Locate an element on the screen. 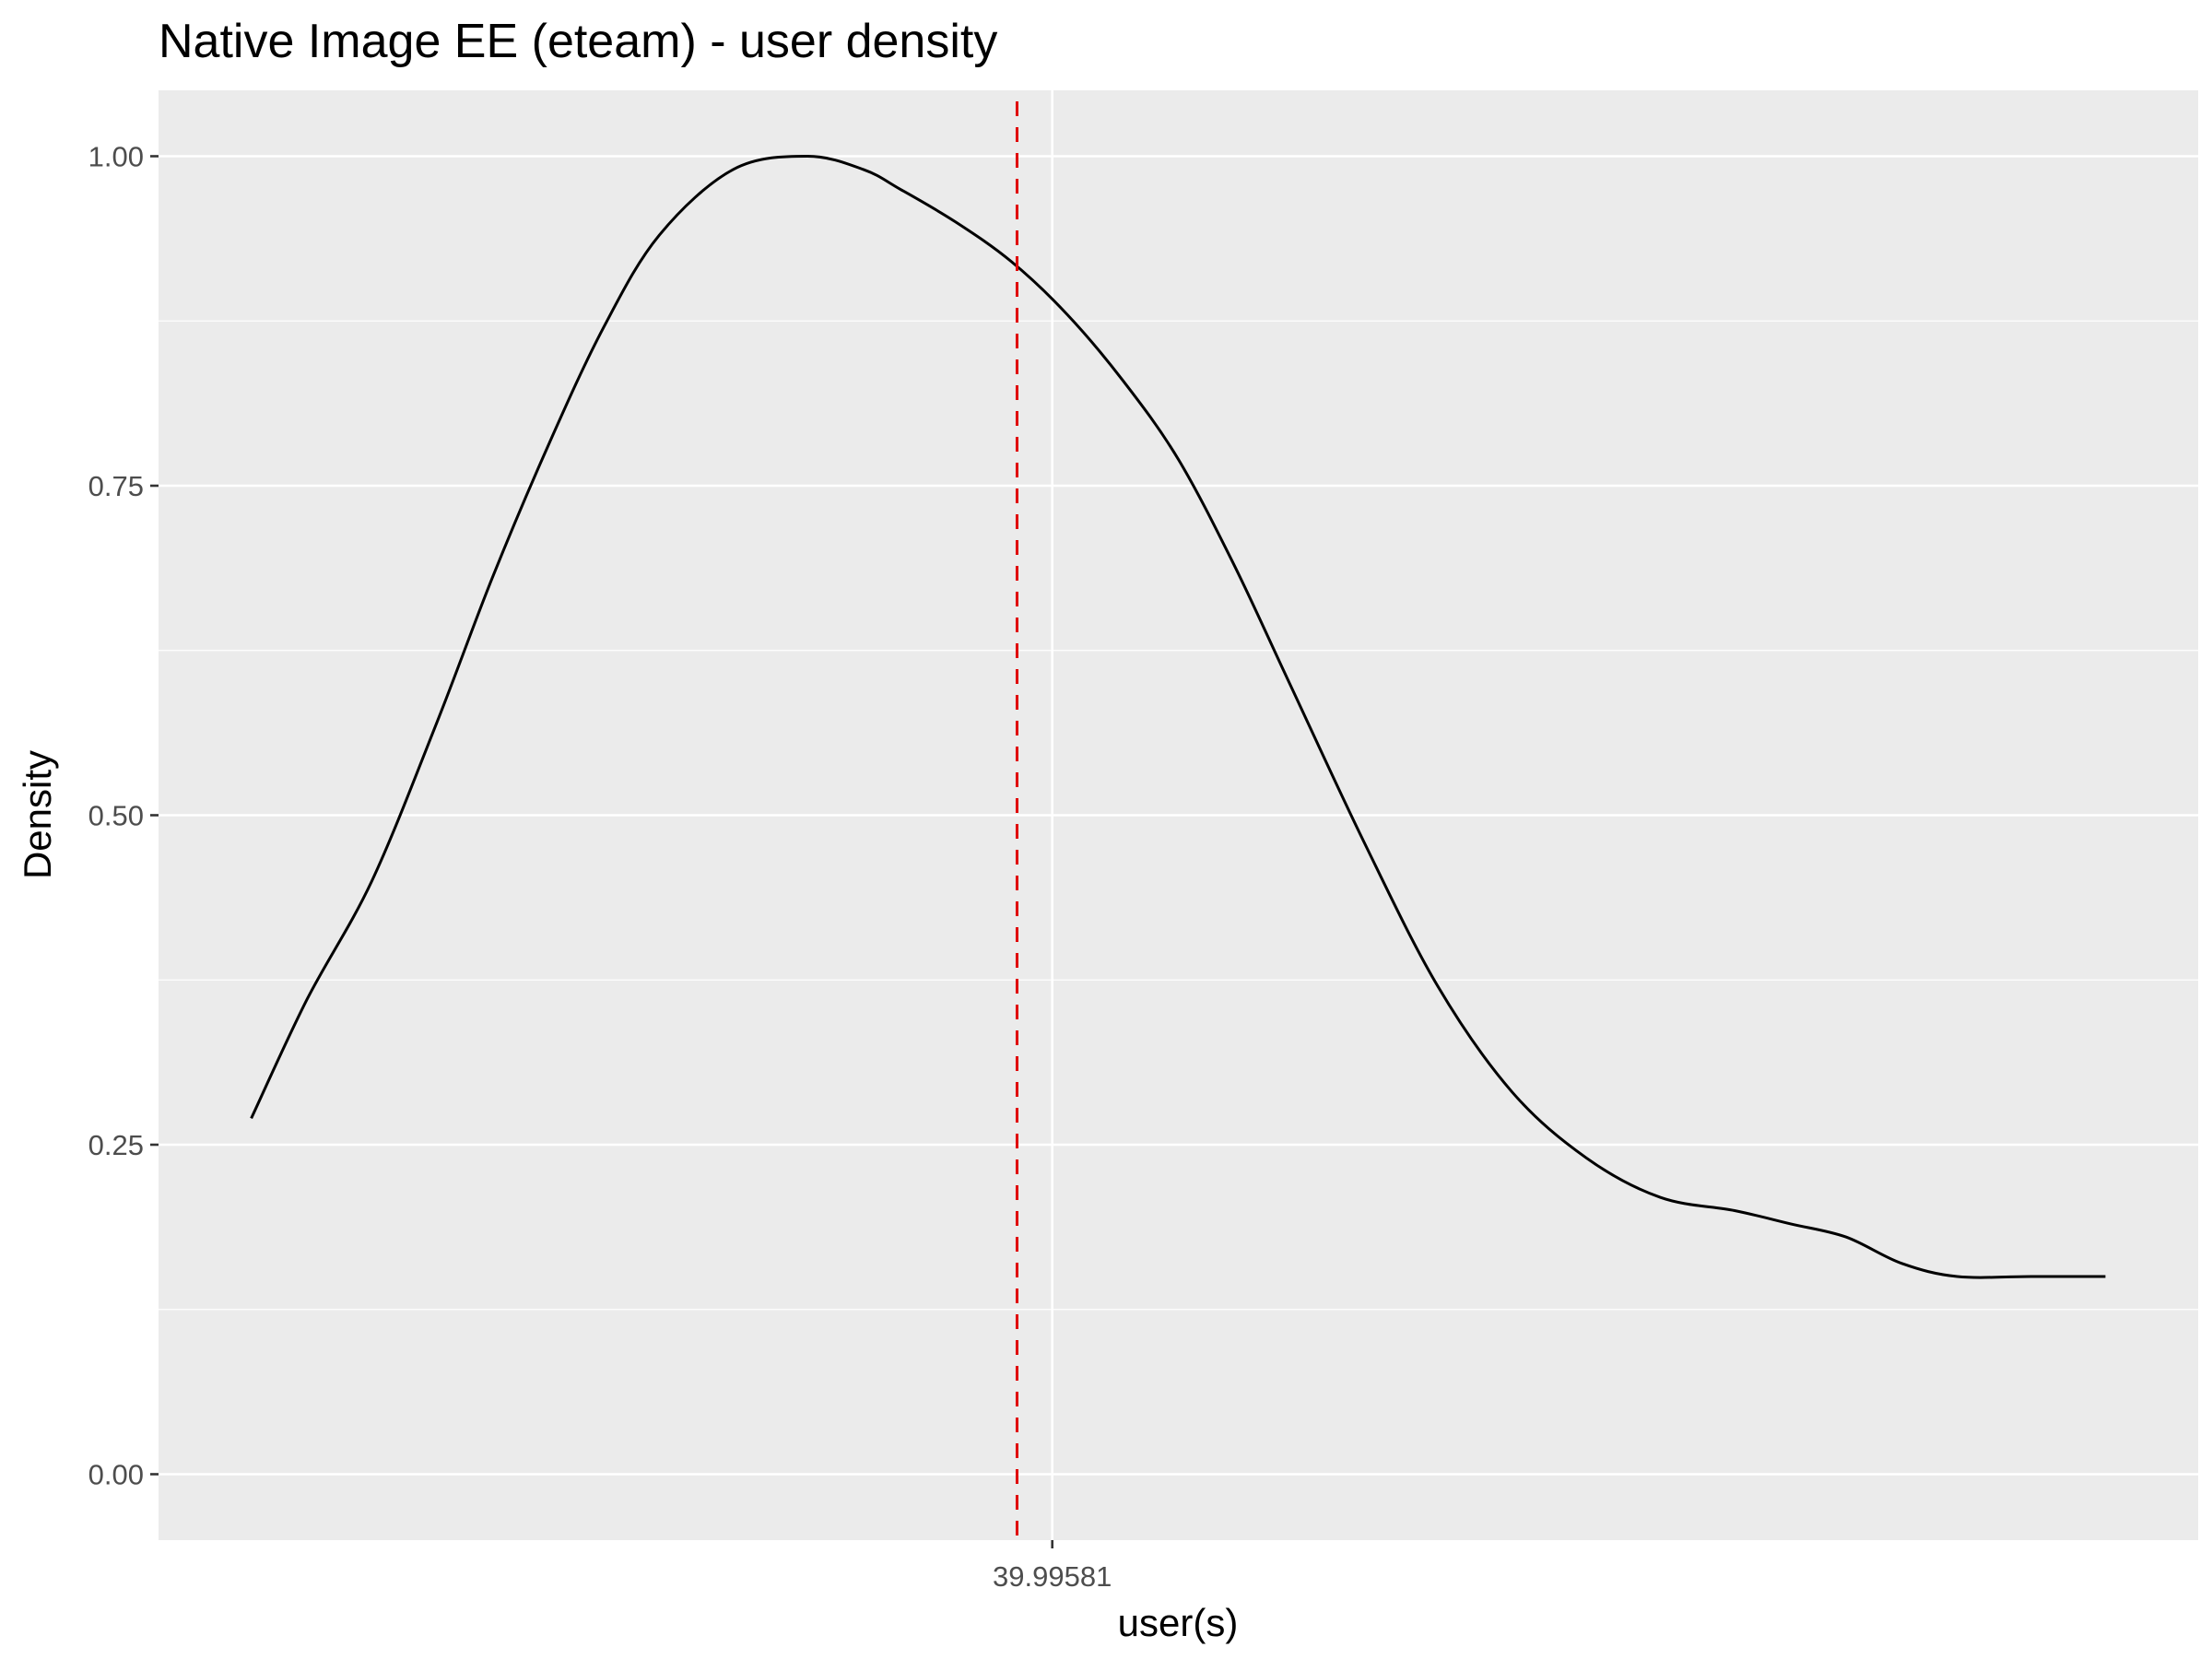 This screenshot has height=1659, width=2212. y-axis: 0.00 0.25 0.50 0.75 1.00 is located at coordinates (123, 816).